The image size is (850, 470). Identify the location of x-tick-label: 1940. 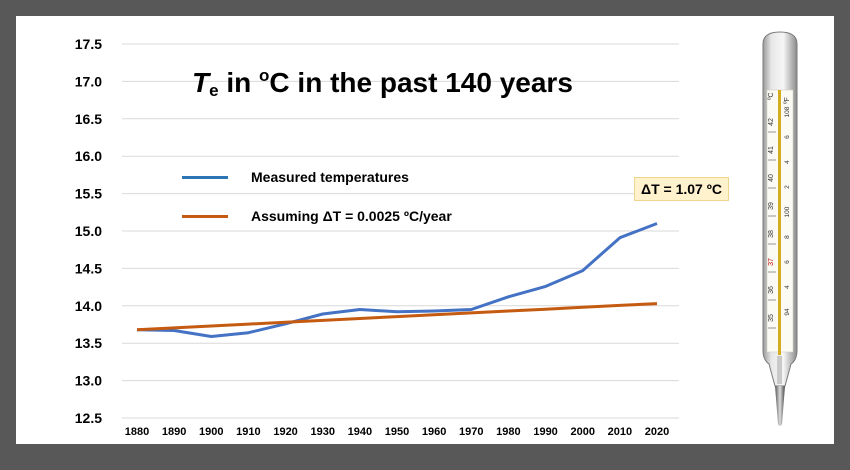
(360, 432).